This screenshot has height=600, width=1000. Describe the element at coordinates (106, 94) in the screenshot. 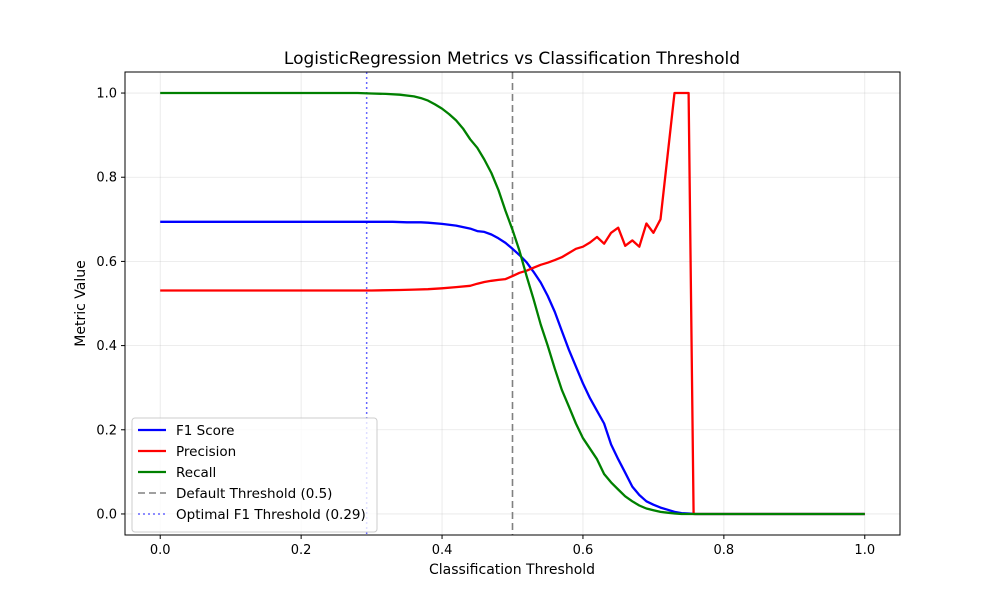

I see `y-tick-label: 1.0` at that location.